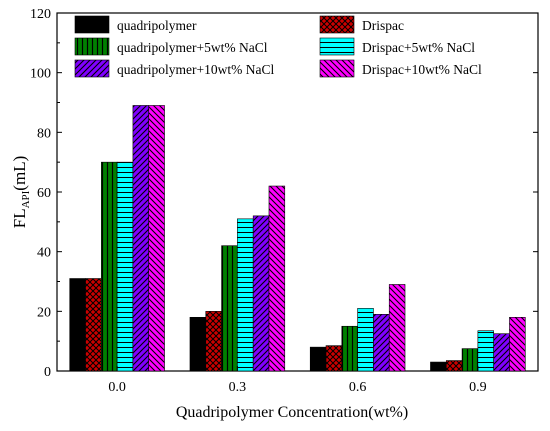 Image resolution: width=550 pixels, height=431 pixels. I want to click on y-tick-label: 100, so click(40, 74).